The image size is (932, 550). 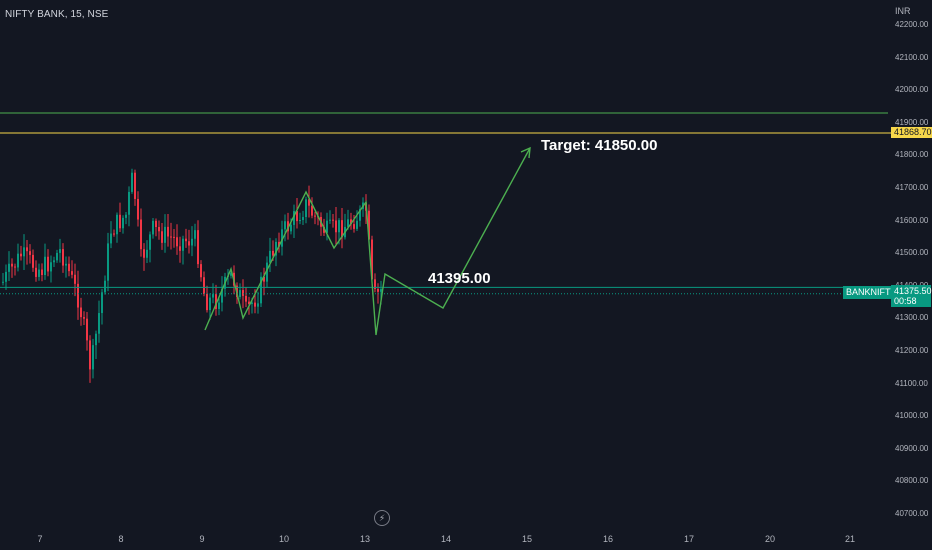 What do you see at coordinates (903, 11) in the screenshot?
I see `currency-label: INR` at bounding box center [903, 11].